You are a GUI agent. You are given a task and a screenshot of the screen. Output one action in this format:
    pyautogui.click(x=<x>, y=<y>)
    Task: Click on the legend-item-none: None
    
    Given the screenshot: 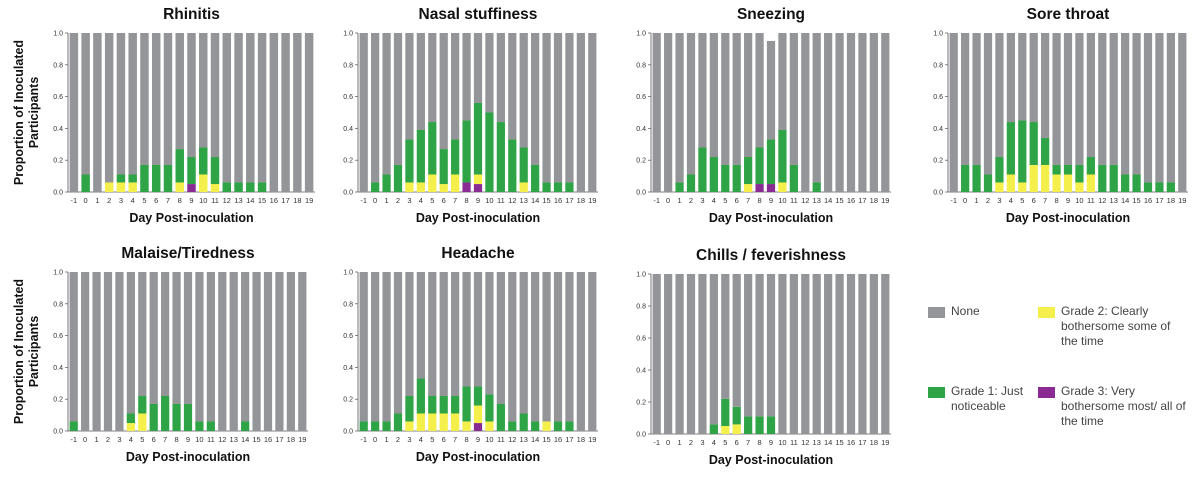 What is the action you would take?
    pyautogui.click(x=954, y=311)
    